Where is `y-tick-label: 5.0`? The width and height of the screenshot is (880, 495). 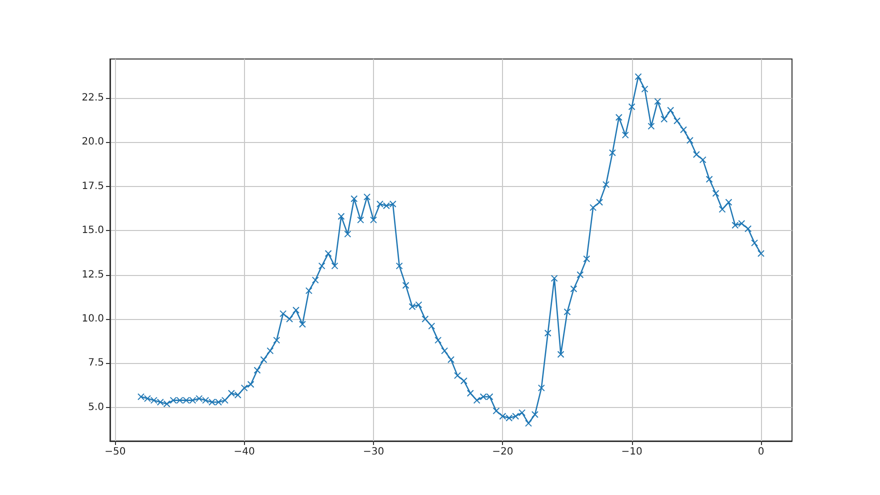 y-tick-label: 5.0 is located at coordinates (96, 407).